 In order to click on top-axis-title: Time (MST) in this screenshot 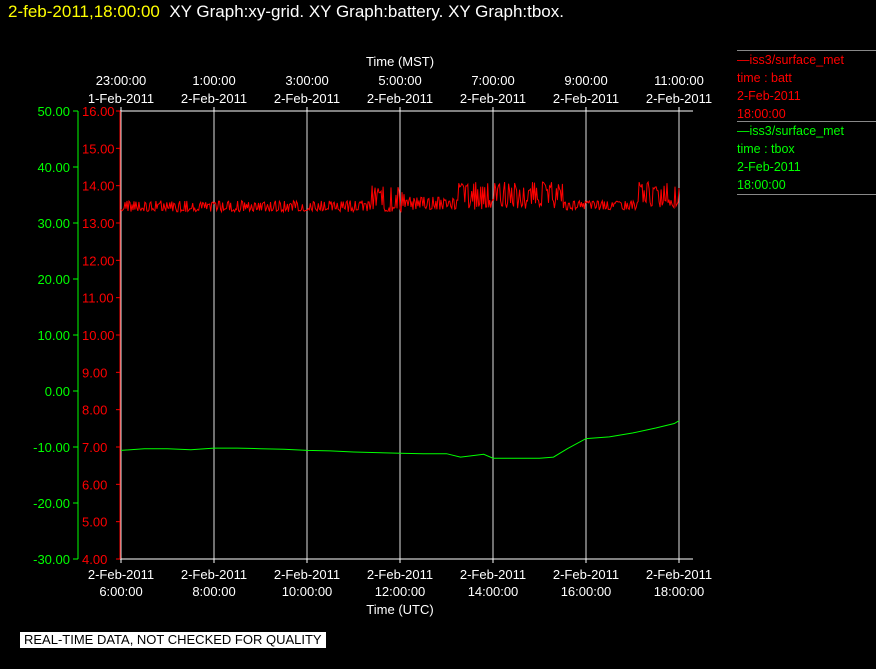, I will do `click(400, 61)`.